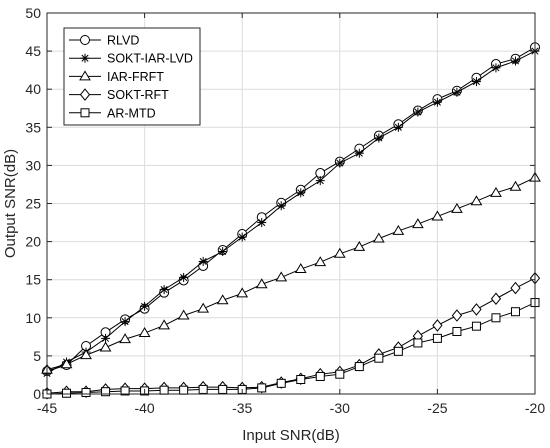 This screenshot has width=550, height=448. What do you see at coordinates (37, 356) in the screenshot?
I see `y-tick-label: 5` at bounding box center [37, 356].